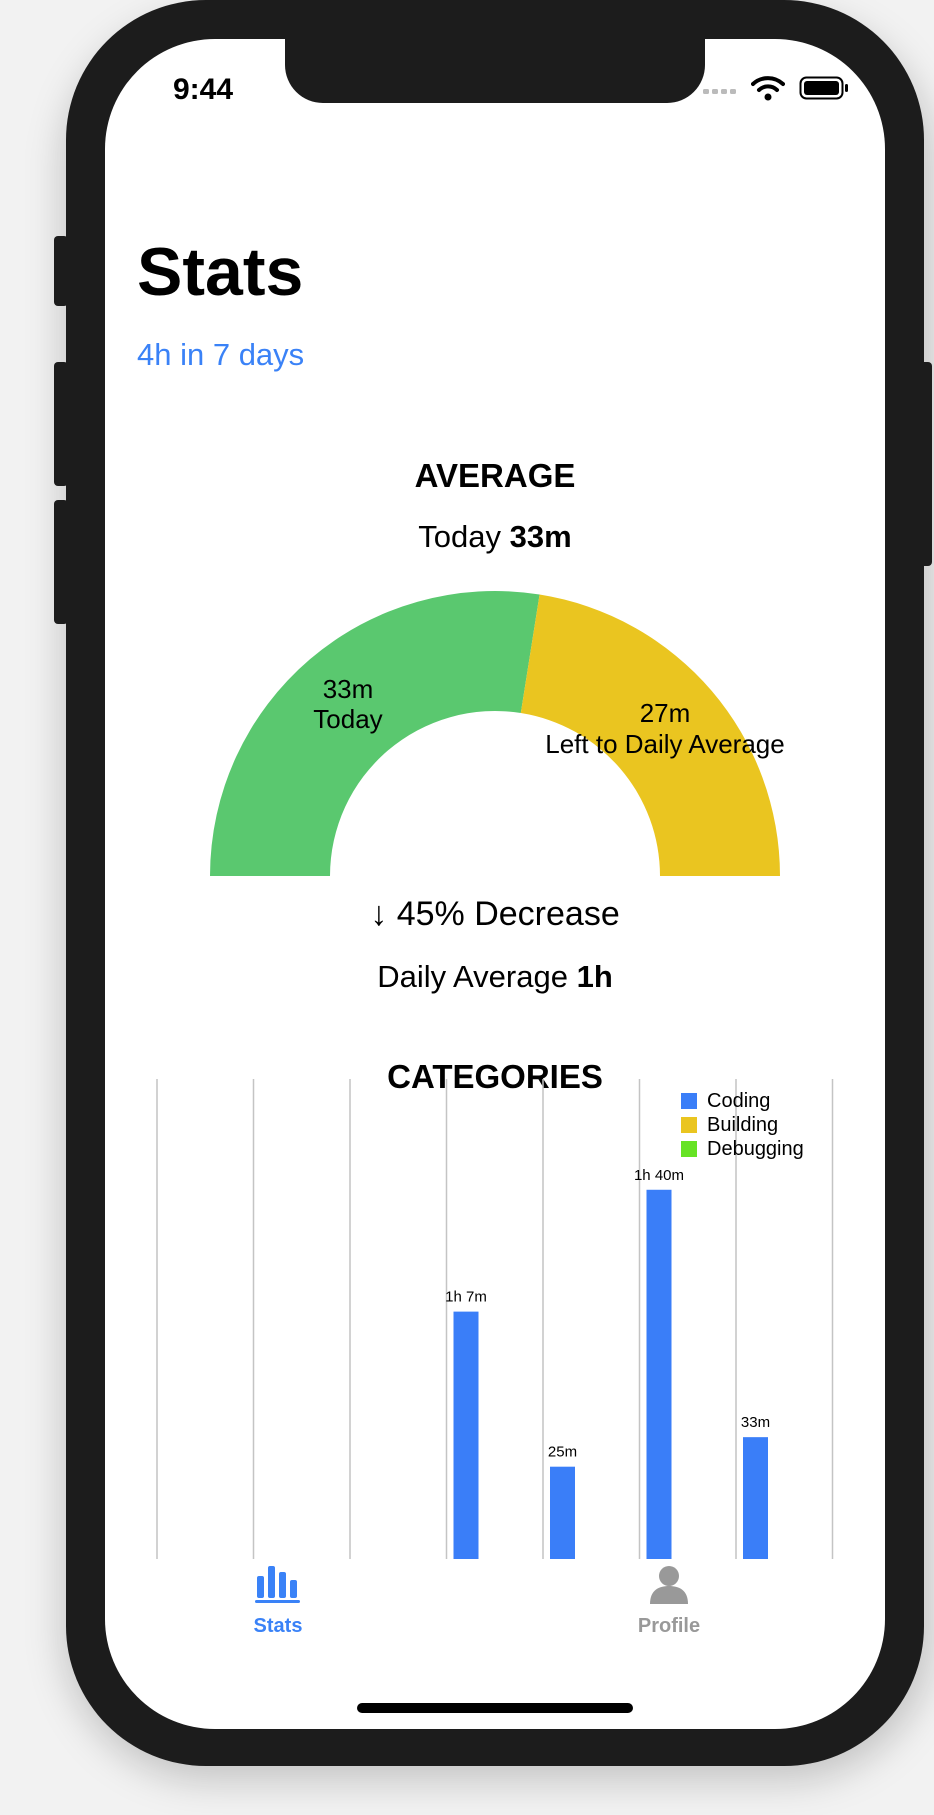  I want to click on bar-chart-icon, so click(277, 1584).